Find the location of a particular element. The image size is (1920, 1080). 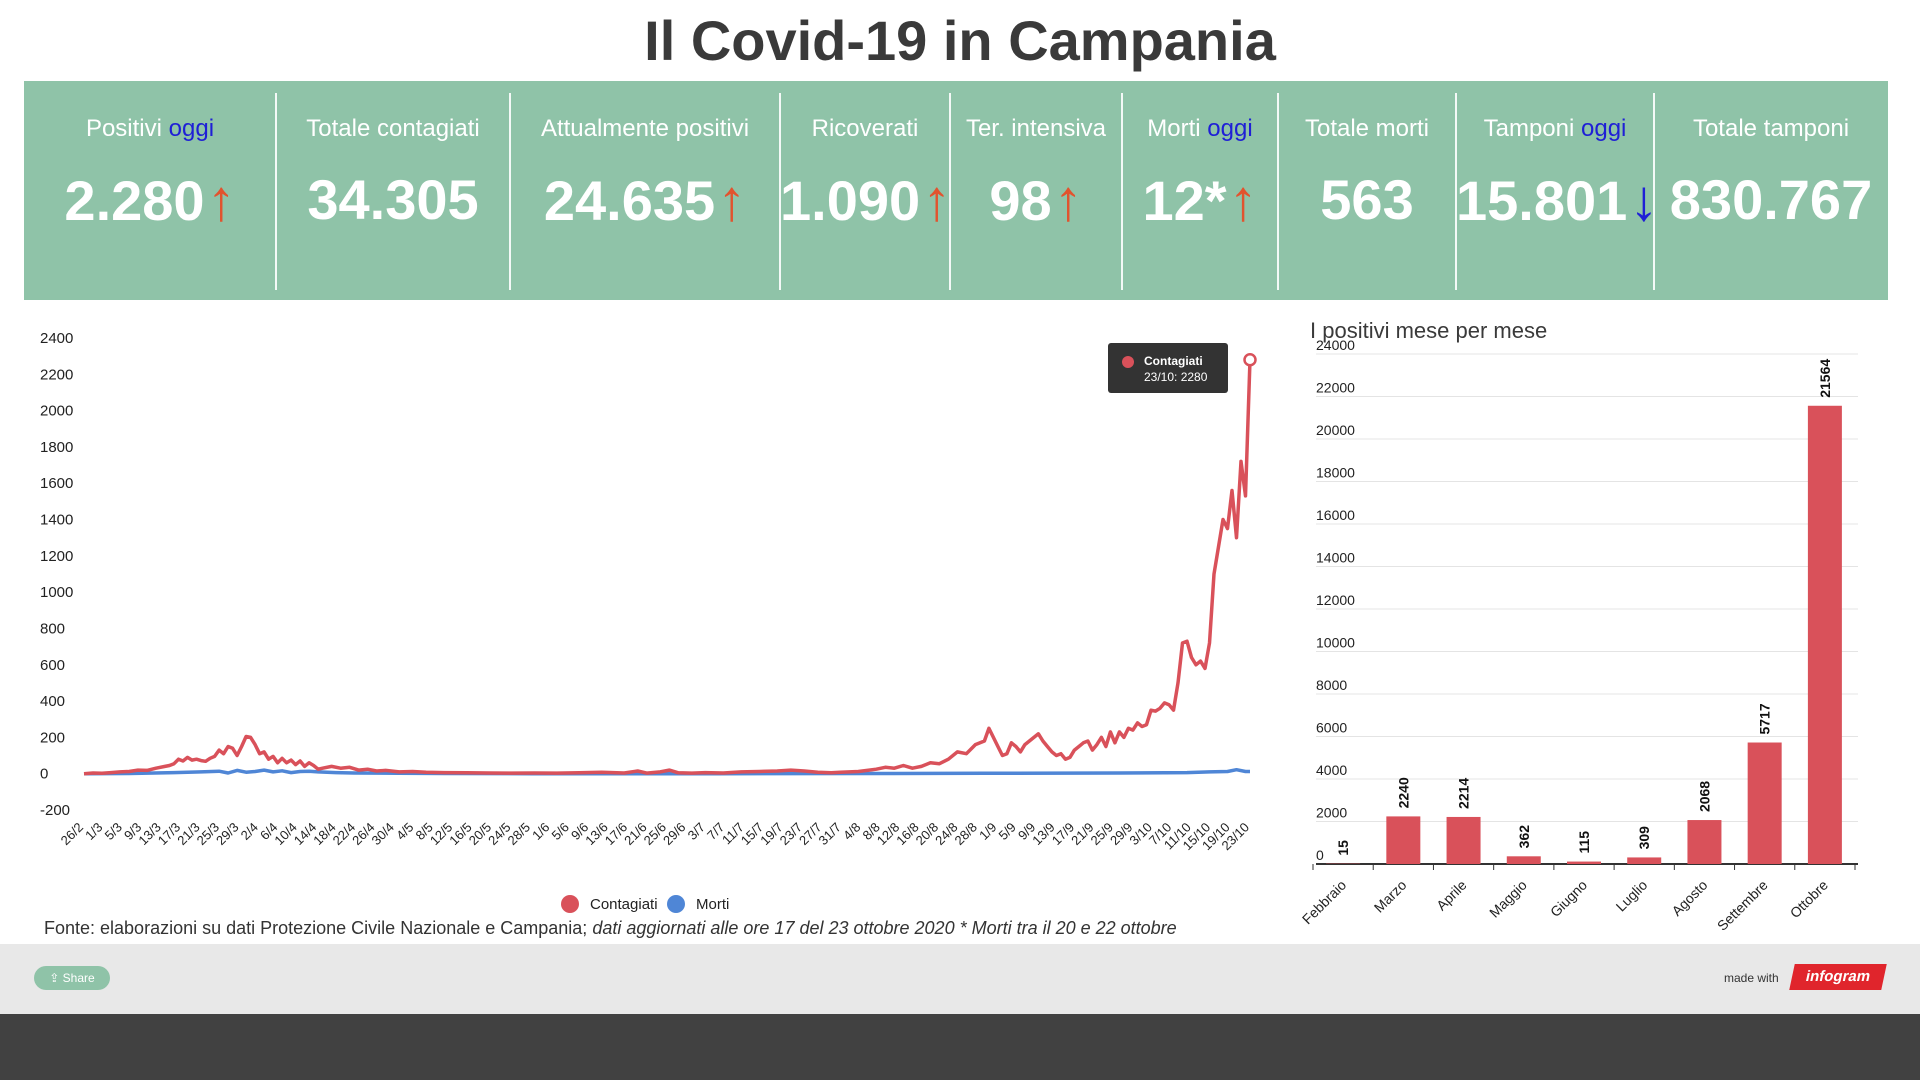

bar-ottobre is located at coordinates (1824, 634).